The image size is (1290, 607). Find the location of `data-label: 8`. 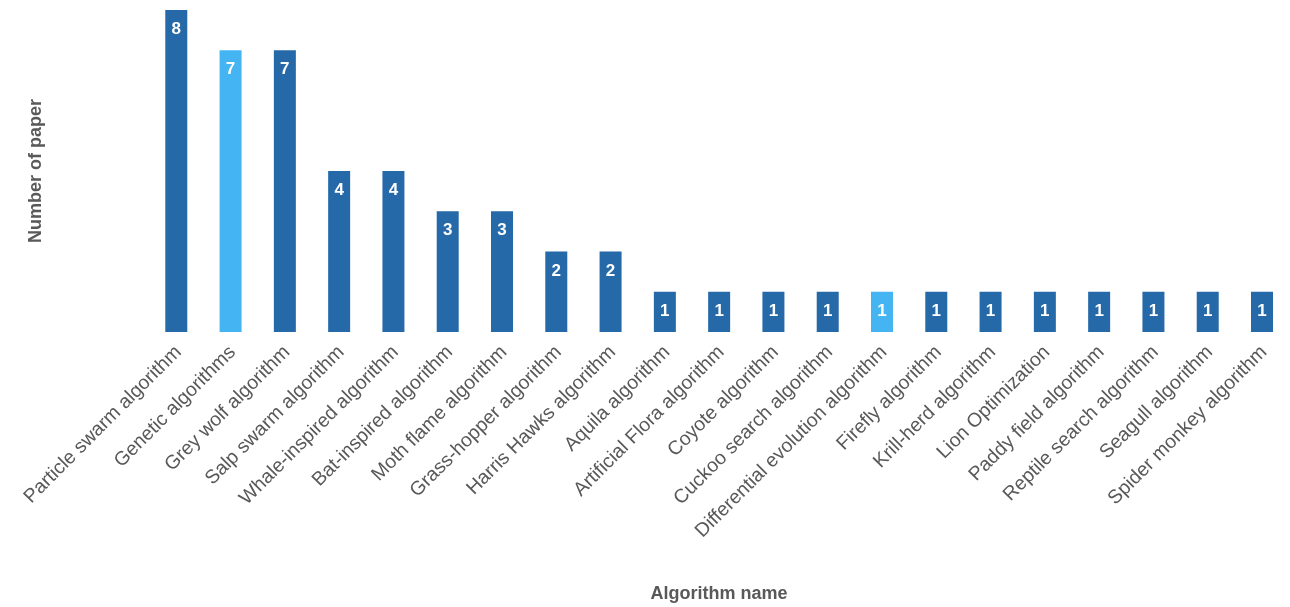

data-label: 8 is located at coordinates (176, 29).